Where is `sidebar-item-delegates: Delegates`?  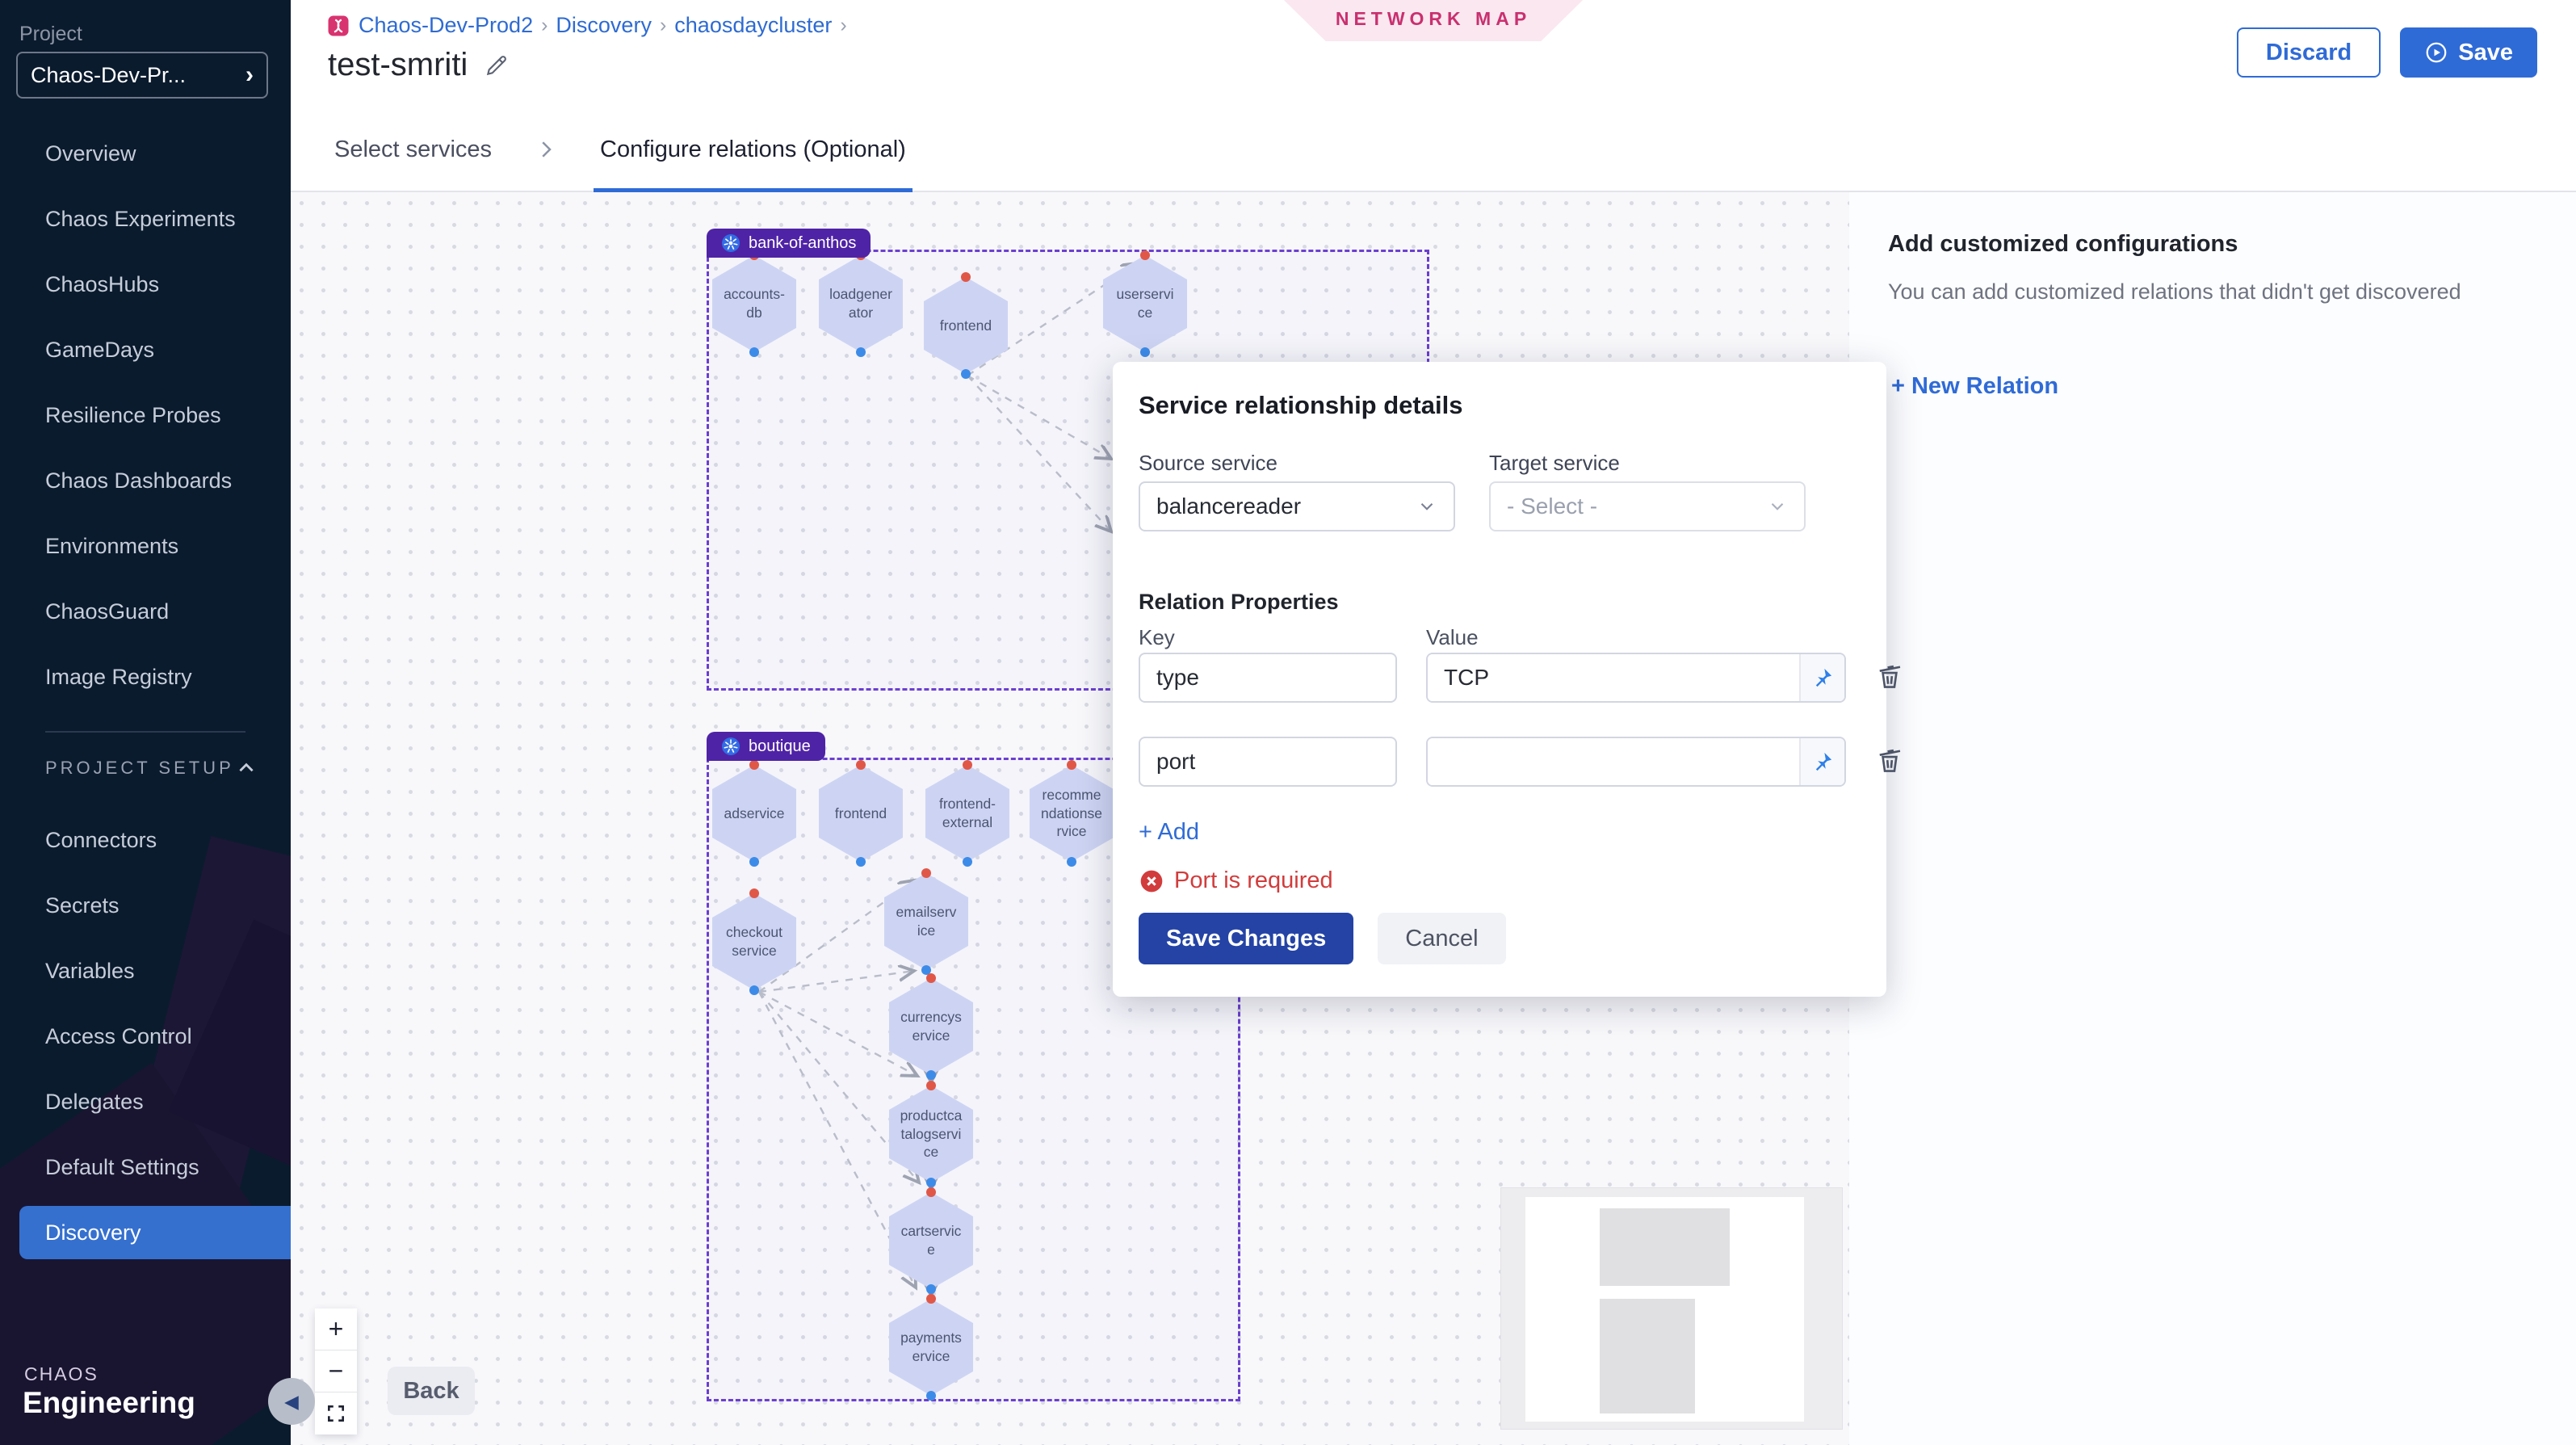 sidebar-item-delegates: Delegates is located at coordinates (94, 1102).